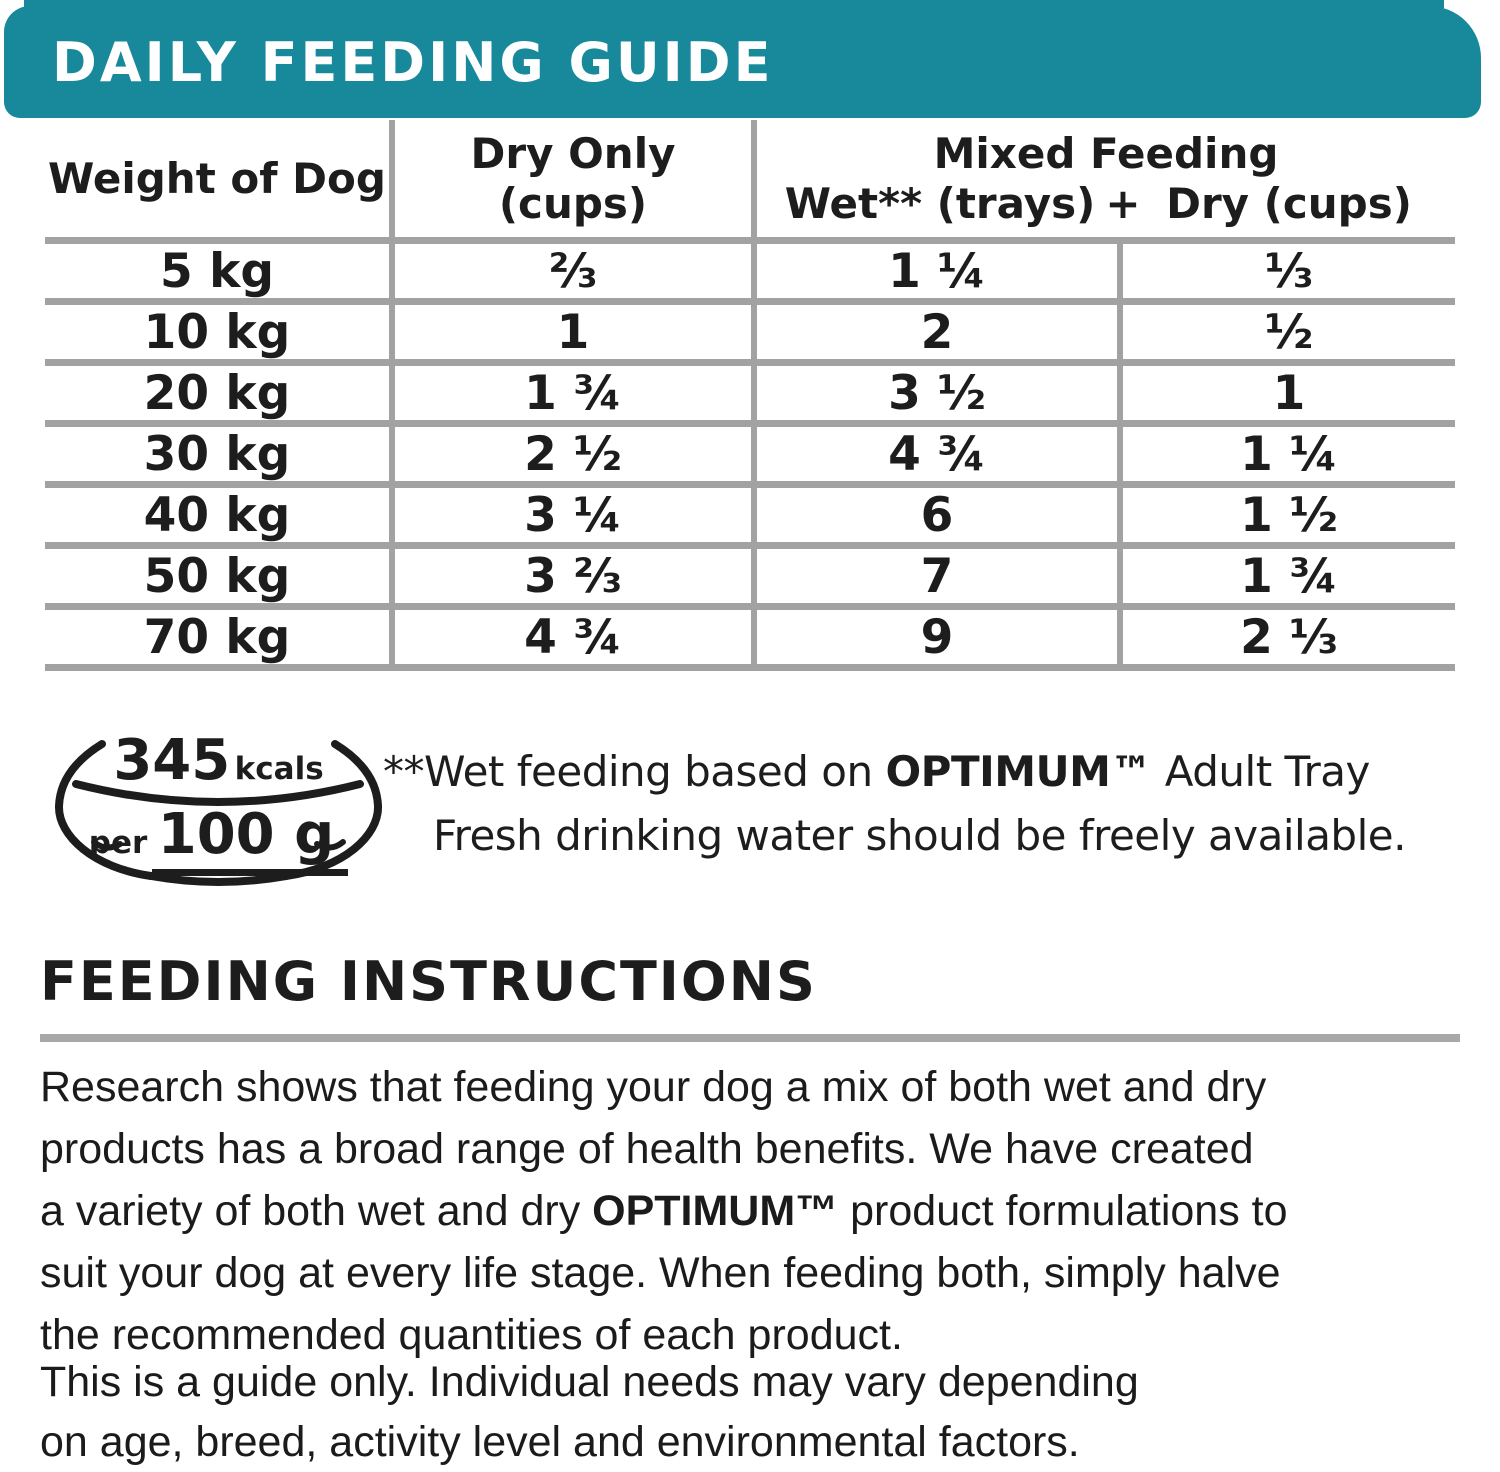 Image resolution: width=1500 pixels, height=1472 pixels. I want to click on kcal-unit: kcals, so click(279, 769).